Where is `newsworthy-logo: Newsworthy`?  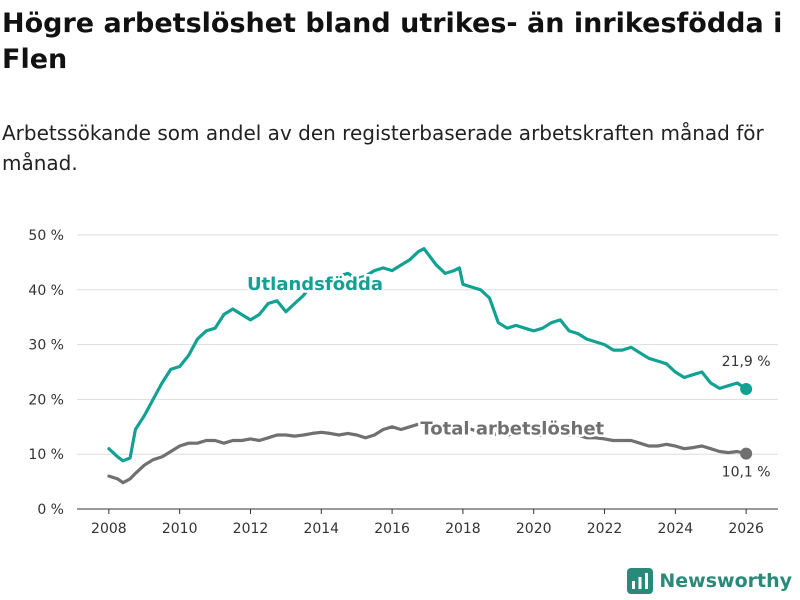 newsworthy-logo: Newsworthy is located at coordinates (709, 581).